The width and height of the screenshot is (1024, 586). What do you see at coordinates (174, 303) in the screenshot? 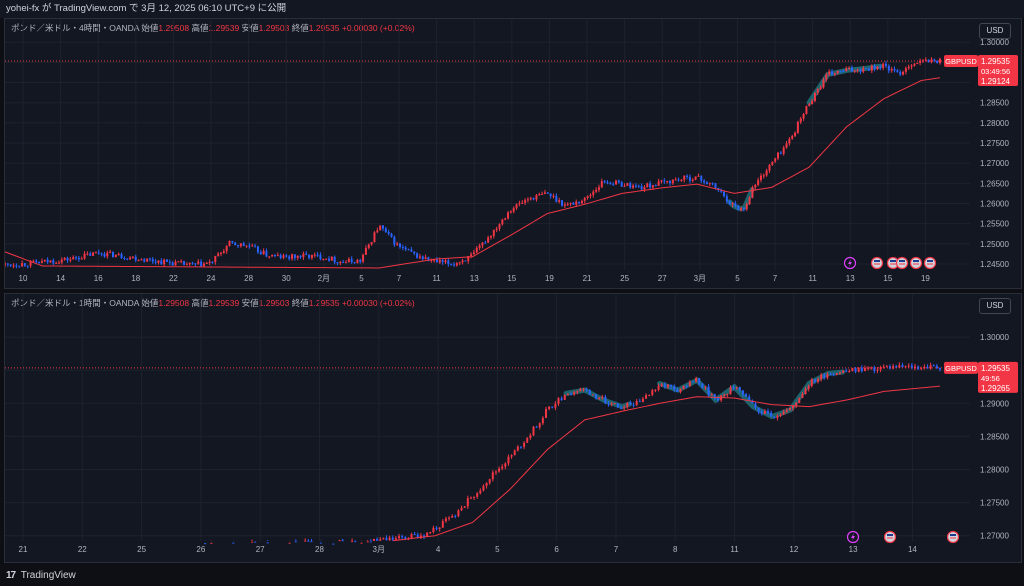
I see `open-value: 1.29508` at bounding box center [174, 303].